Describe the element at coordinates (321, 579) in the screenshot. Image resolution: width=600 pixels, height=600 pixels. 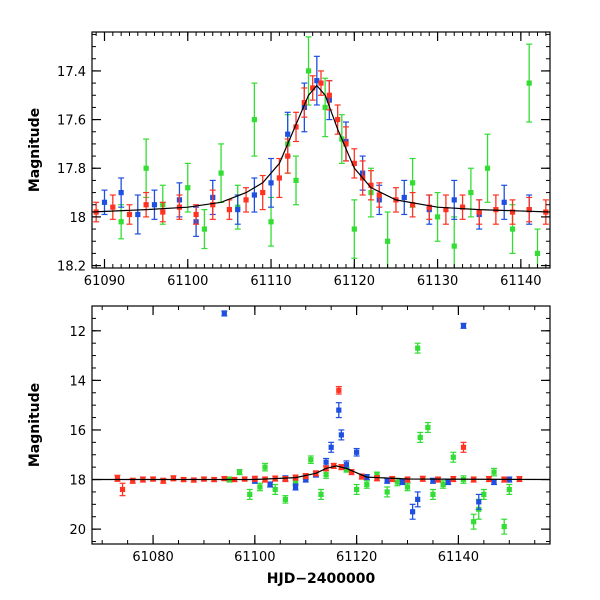
I see `bottom-x-axis-label: HJD−2400000` at that location.